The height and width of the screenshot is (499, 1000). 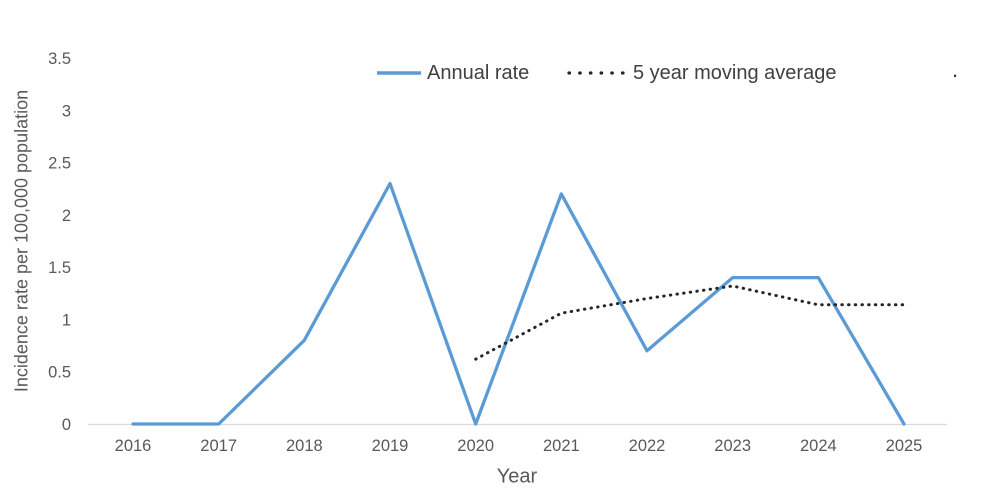 What do you see at coordinates (735, 72) in the screenshot?
I see `legend-label-moving-average: 5 year moving average` at bounding box center [735, 72].